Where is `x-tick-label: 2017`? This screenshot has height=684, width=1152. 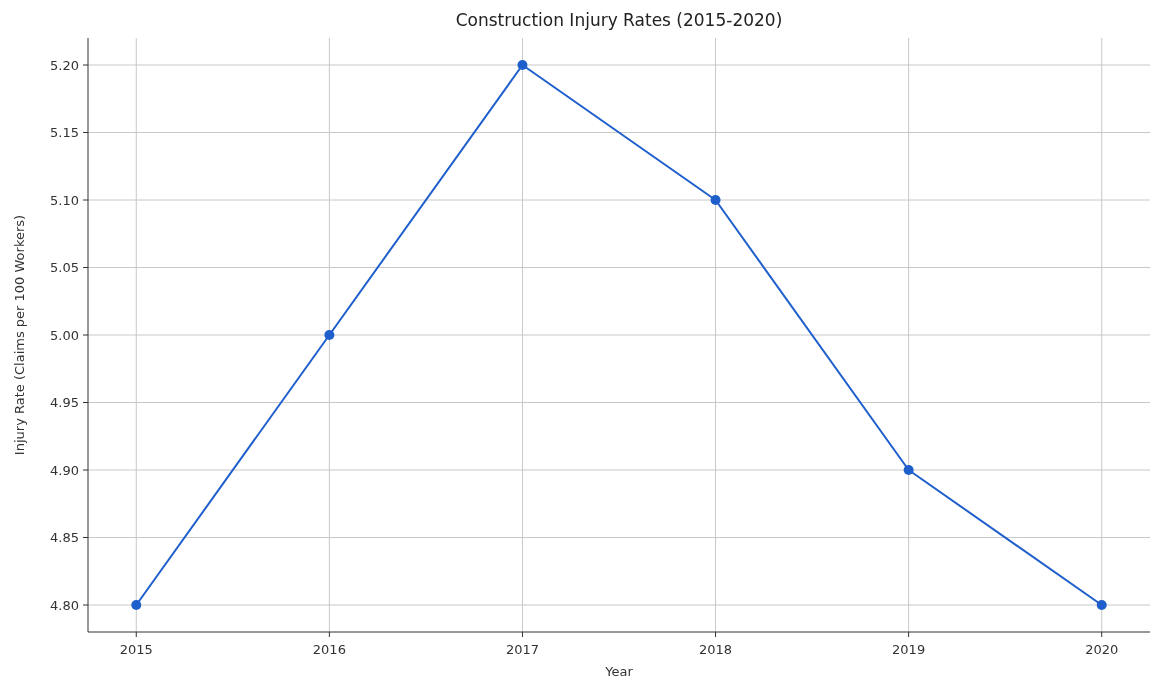
x-tick-label: 2017 is located at coordinates (522, 649).